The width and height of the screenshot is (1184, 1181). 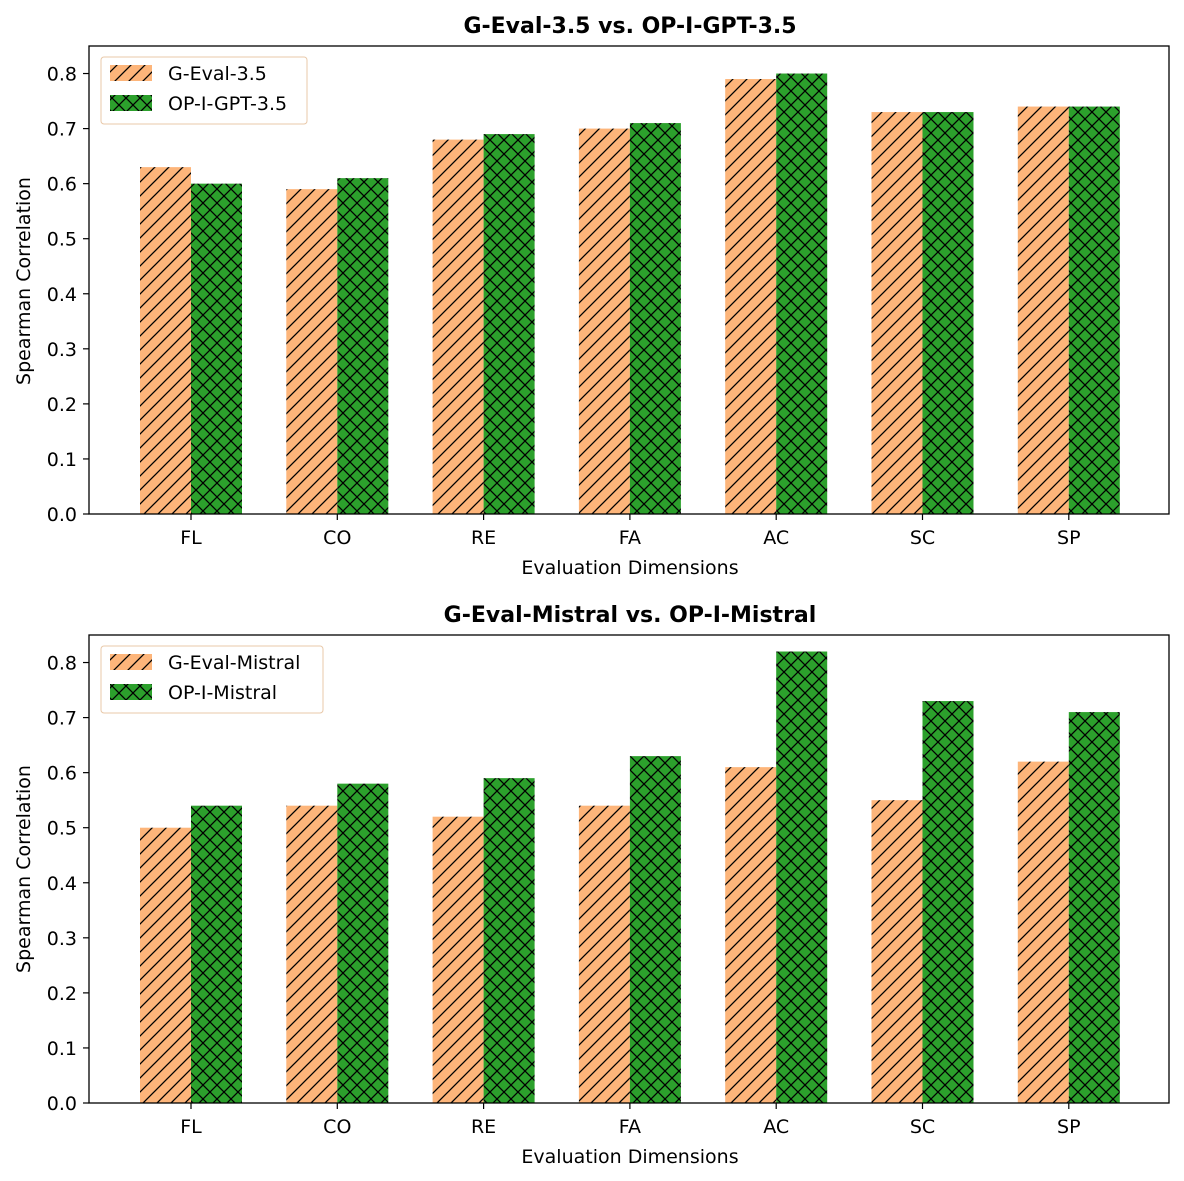 I want to click on legend: G-Eval-3.5 OP-I-GPT-3.5, so click(x=204, y=90).